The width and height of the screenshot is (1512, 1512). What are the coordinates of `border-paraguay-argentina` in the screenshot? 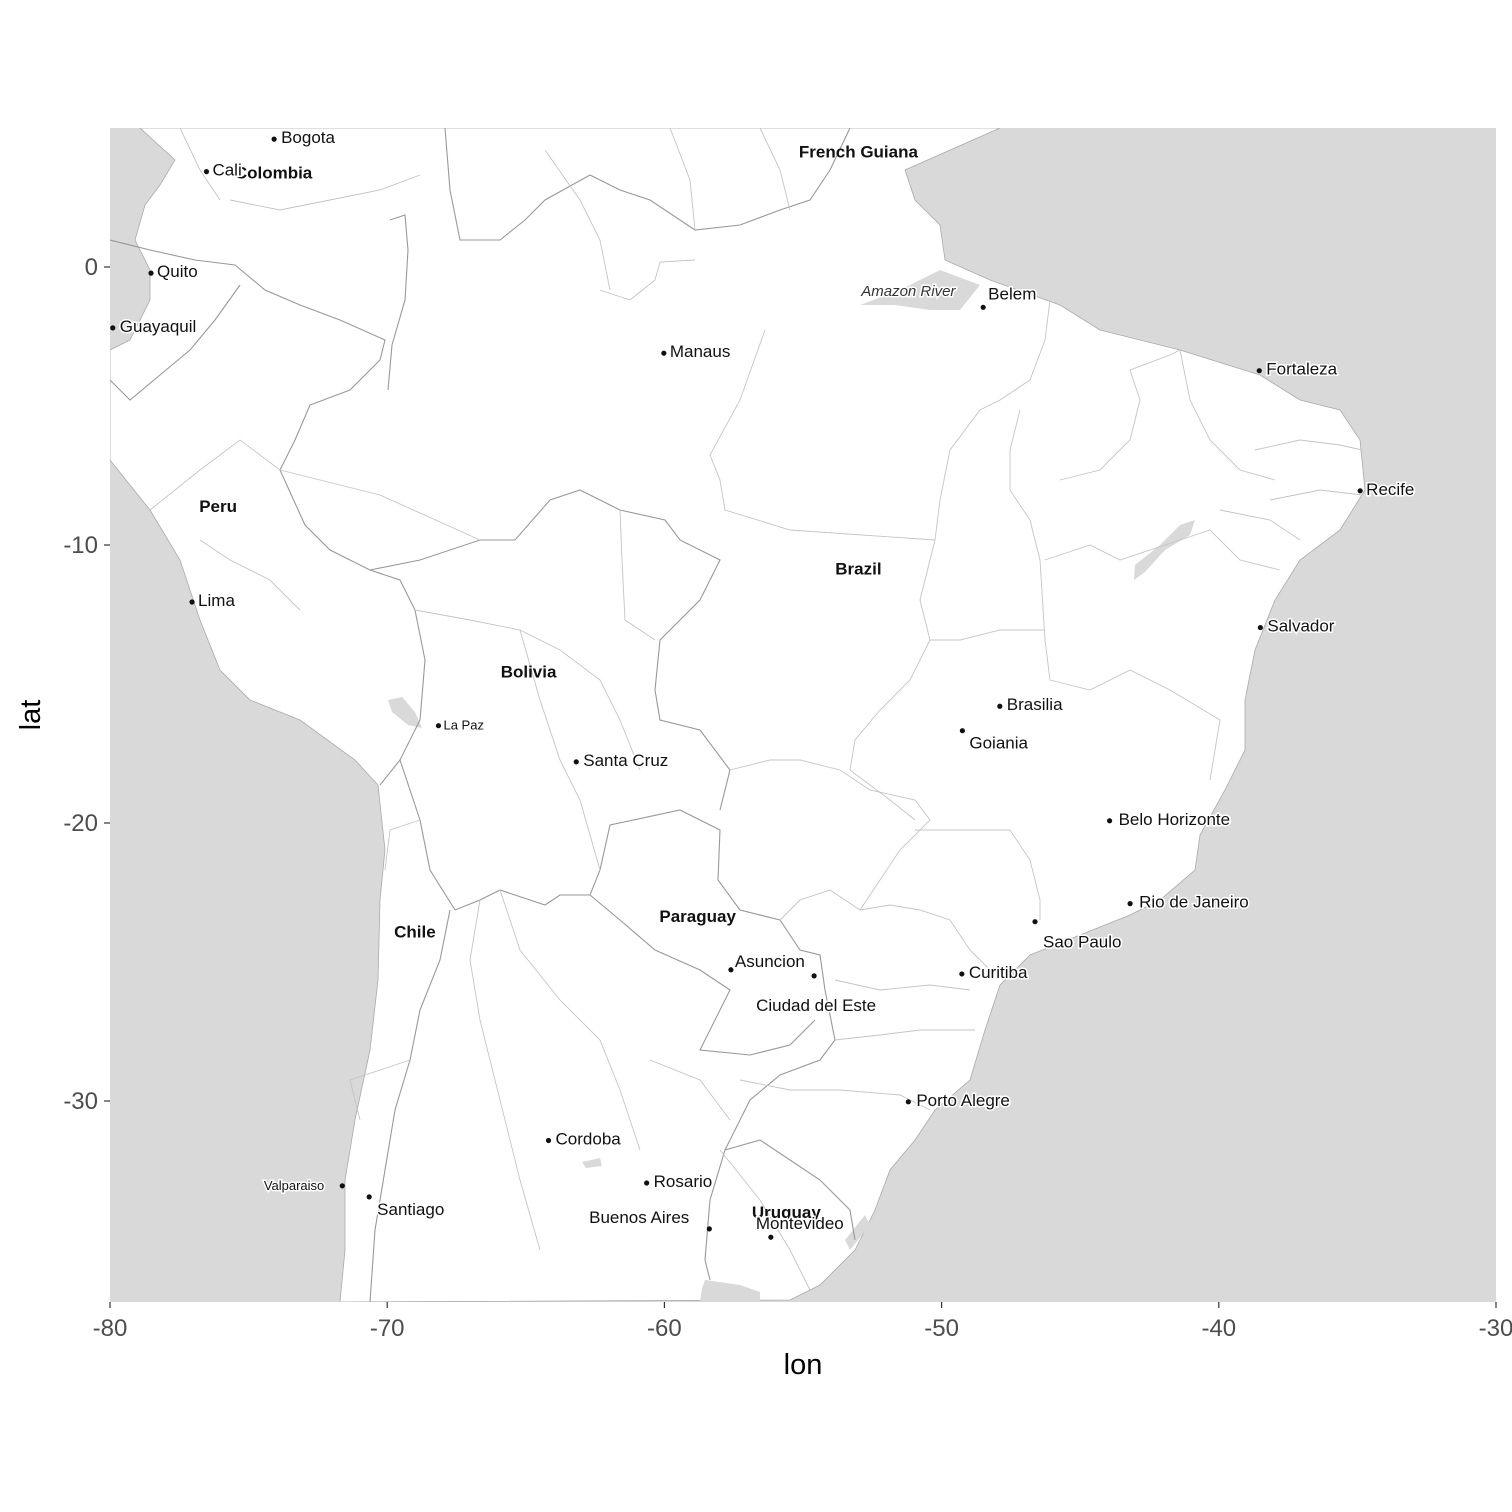 It's located at (702, 975).